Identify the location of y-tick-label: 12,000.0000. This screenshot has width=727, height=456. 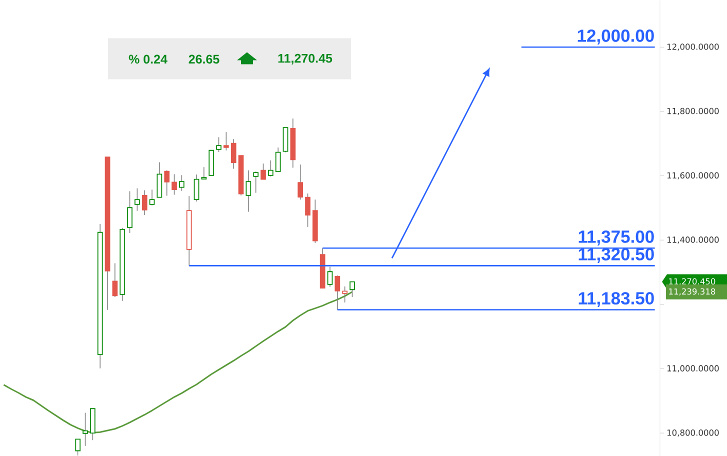
(693, 46).